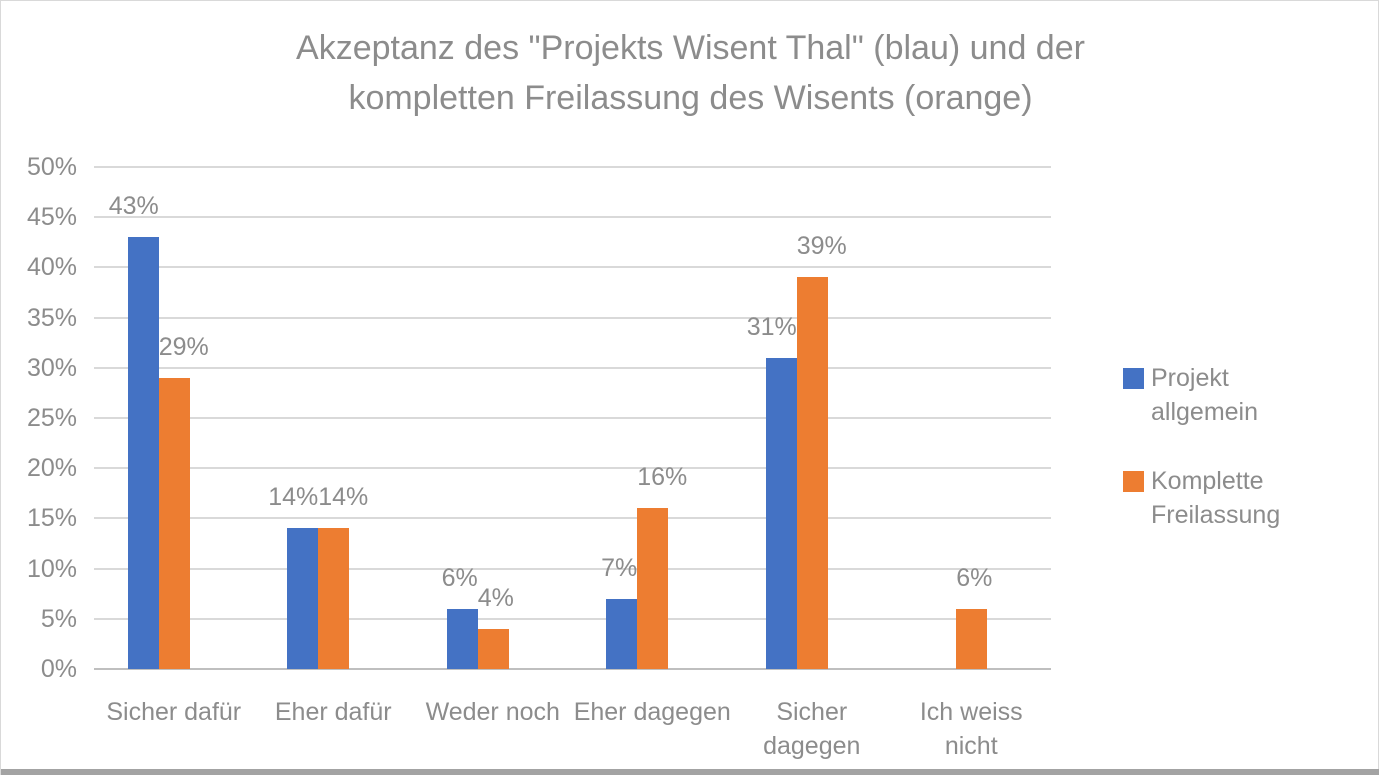 The height and width of the screenshot is (775, 1379). What do you see at coordinates (812, 473) in the screenshot?
I see `bar-komplette-freilassung-sicher-dagegen` at bounding box center [812, 473].